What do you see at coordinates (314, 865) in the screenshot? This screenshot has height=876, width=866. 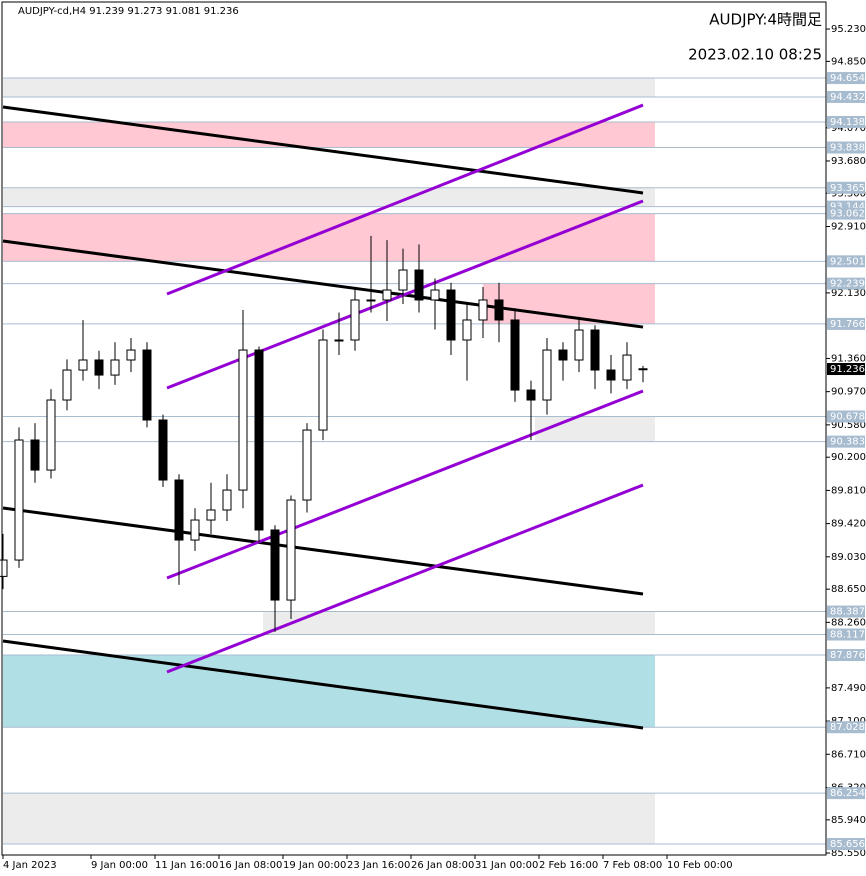 I see `x-tick-label: 19 Jan 00:00` at bounding box center [314, 865].